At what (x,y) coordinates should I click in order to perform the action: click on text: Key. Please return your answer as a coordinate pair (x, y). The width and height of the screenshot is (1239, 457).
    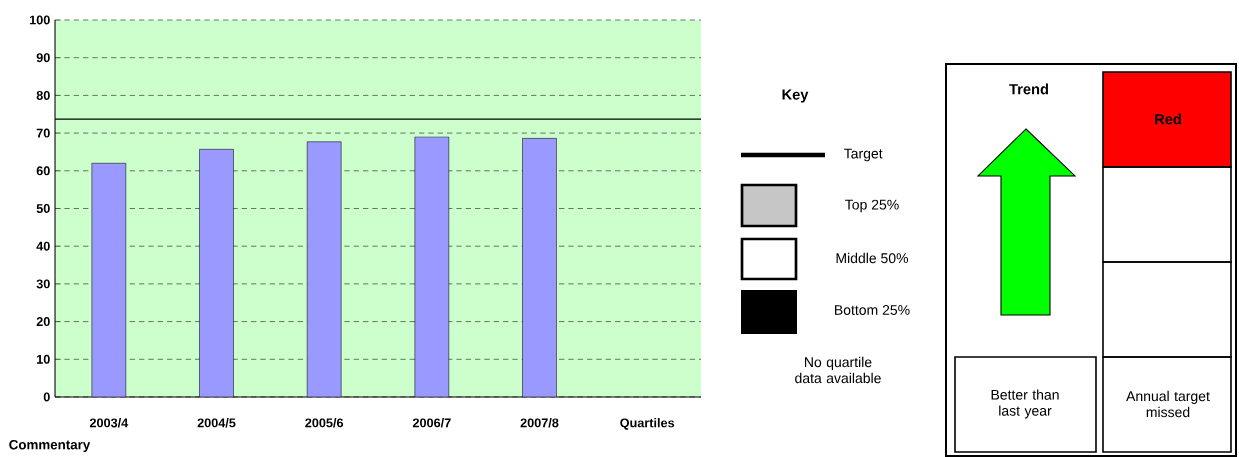
    Looking at the image, I should click on (795, 96).